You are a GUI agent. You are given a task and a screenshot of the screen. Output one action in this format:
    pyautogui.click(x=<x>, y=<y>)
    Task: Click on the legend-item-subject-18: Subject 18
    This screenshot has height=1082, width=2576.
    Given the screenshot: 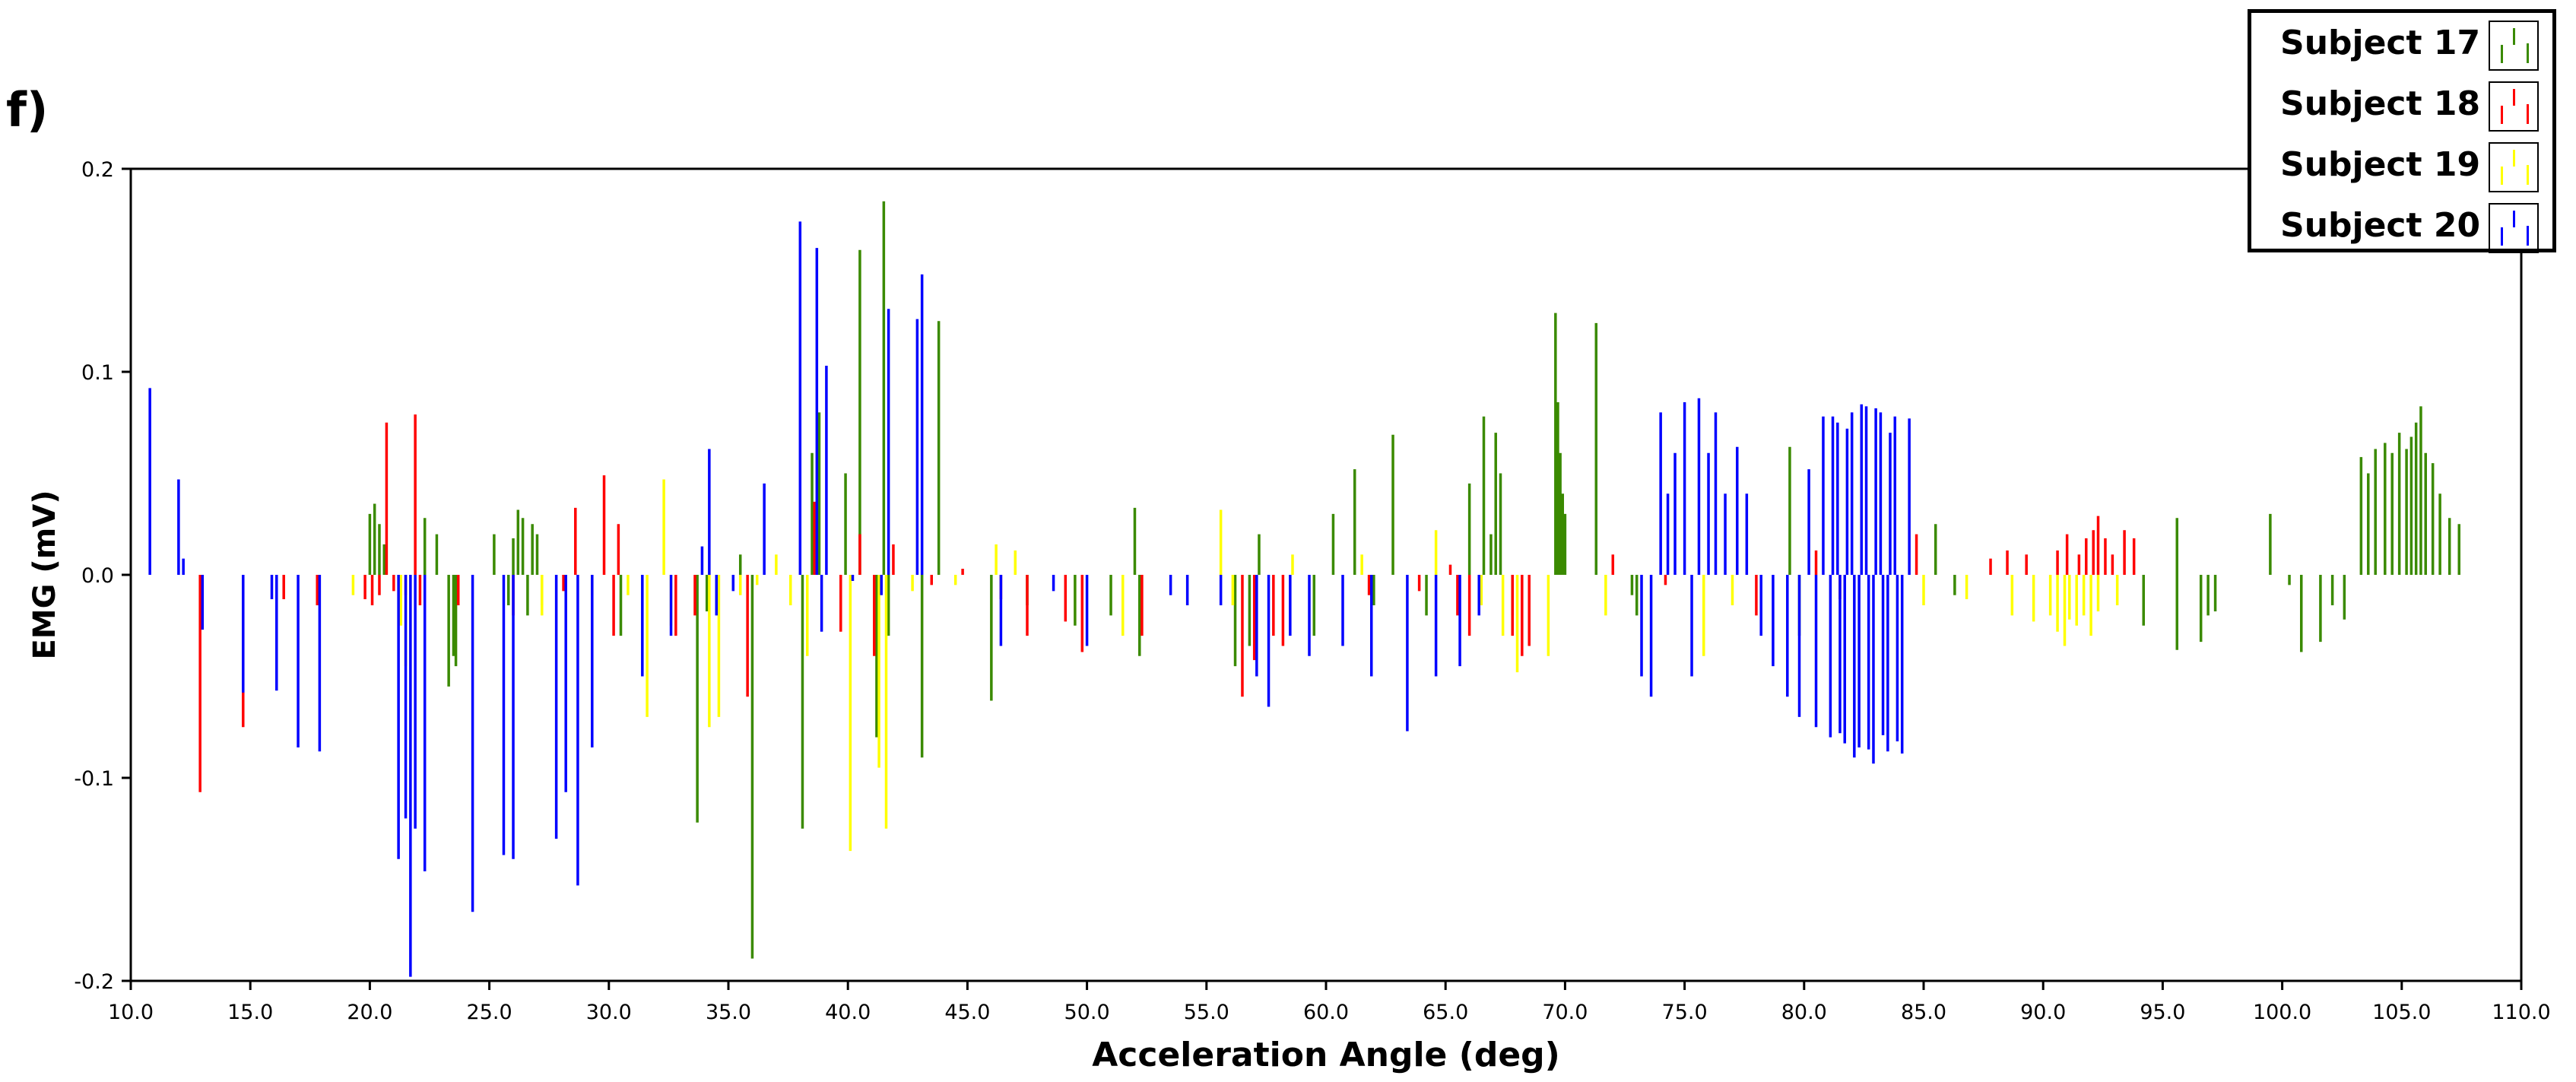 What is the action you would take?
    pyautogui.click(x=2401, y=107)
    